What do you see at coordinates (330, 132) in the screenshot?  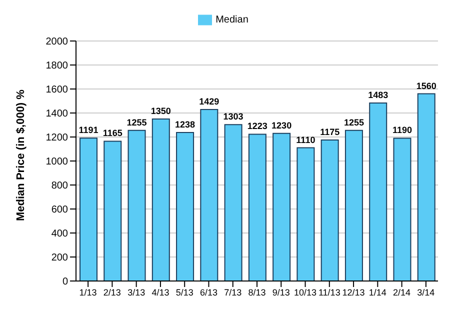 I see `data-label: 1175` at bounding box center [330, 132].